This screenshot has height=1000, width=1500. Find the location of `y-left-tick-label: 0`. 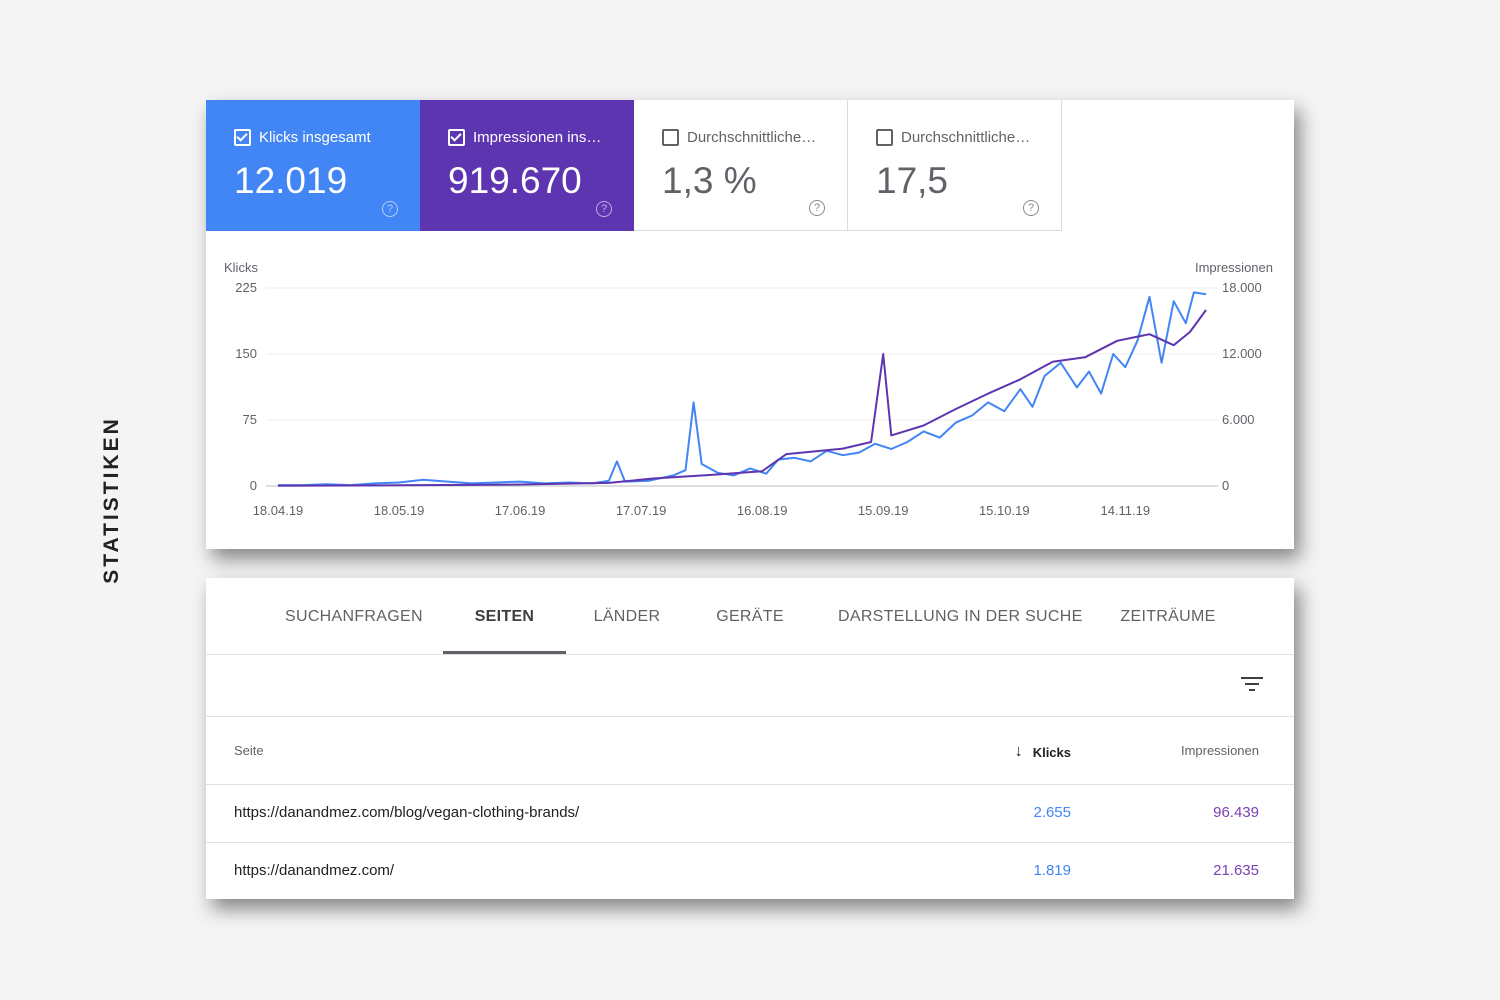

y-left-tick-label: 0 is located at coordinates (253, 485).